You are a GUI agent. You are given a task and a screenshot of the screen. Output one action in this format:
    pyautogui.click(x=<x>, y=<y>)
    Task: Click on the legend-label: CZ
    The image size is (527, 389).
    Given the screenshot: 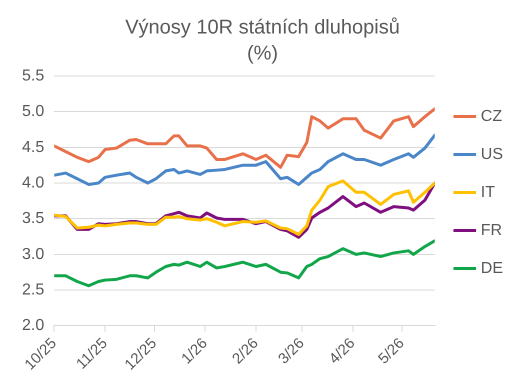 What is the action you would take?
    pyautogui.click(x=491, y=116)
    